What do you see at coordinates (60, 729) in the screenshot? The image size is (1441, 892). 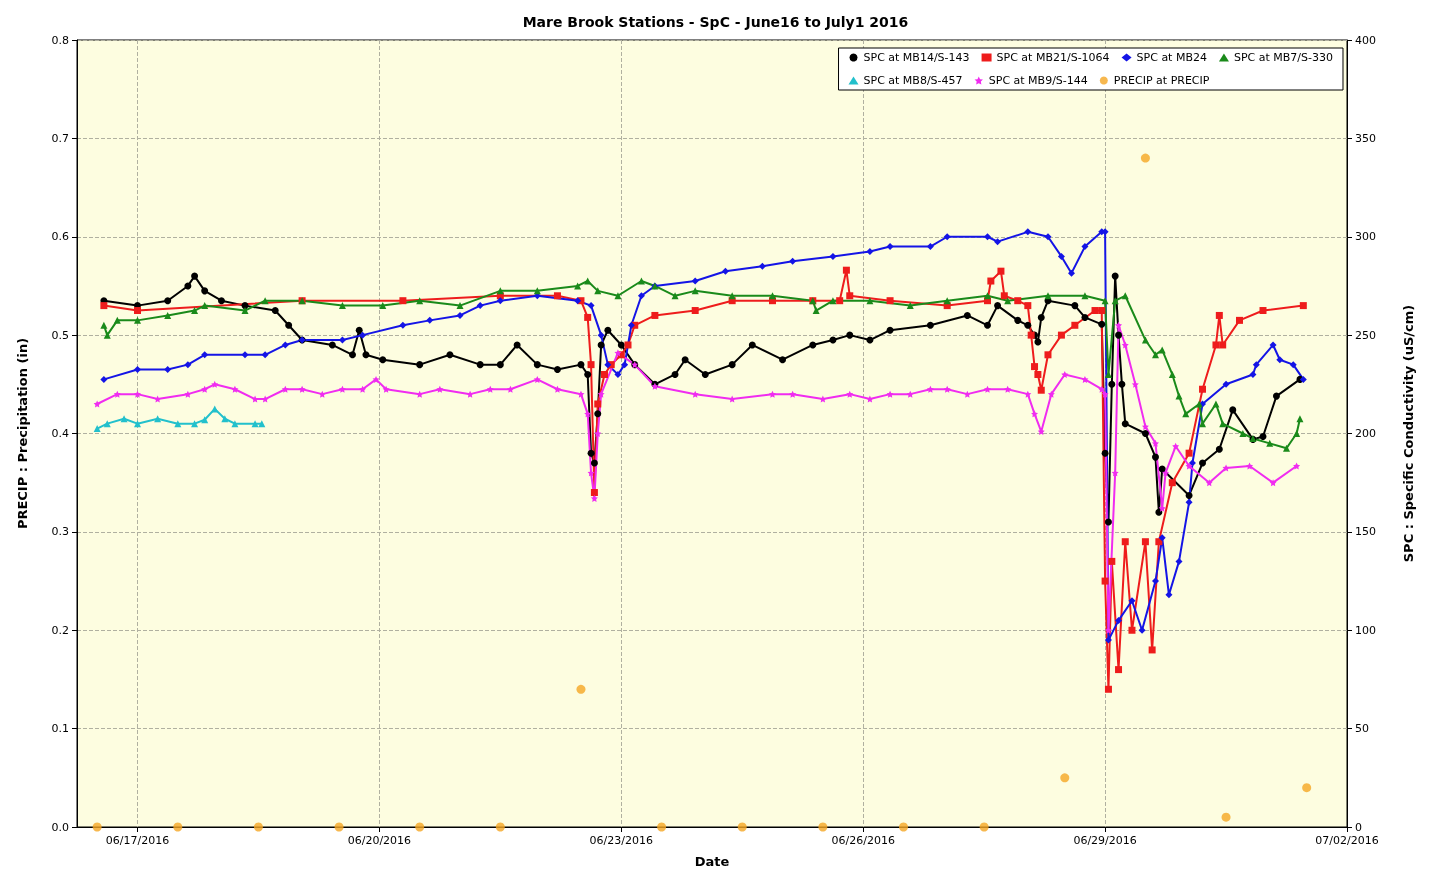 I see `y-tick-label: 0.1` at bounding box center [60, 729].